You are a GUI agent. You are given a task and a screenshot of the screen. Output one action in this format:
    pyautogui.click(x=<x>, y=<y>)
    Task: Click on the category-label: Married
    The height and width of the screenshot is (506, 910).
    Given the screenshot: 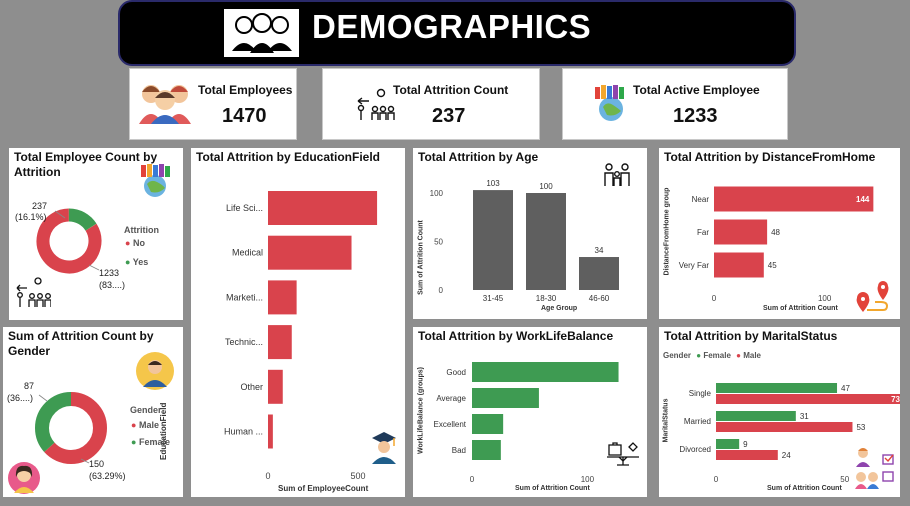 What is the action you would take?
    pyautogui.click(x=697, y=421)
    